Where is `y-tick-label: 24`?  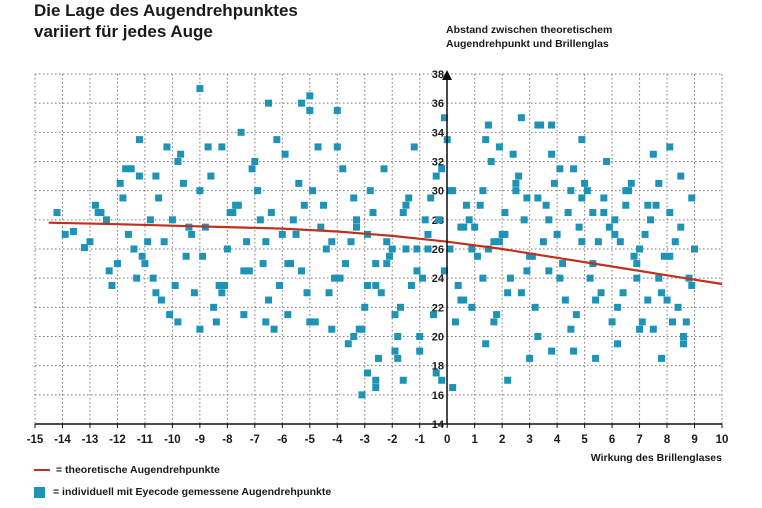
y-tick-label: 24 is located at coordinates (438, 279).